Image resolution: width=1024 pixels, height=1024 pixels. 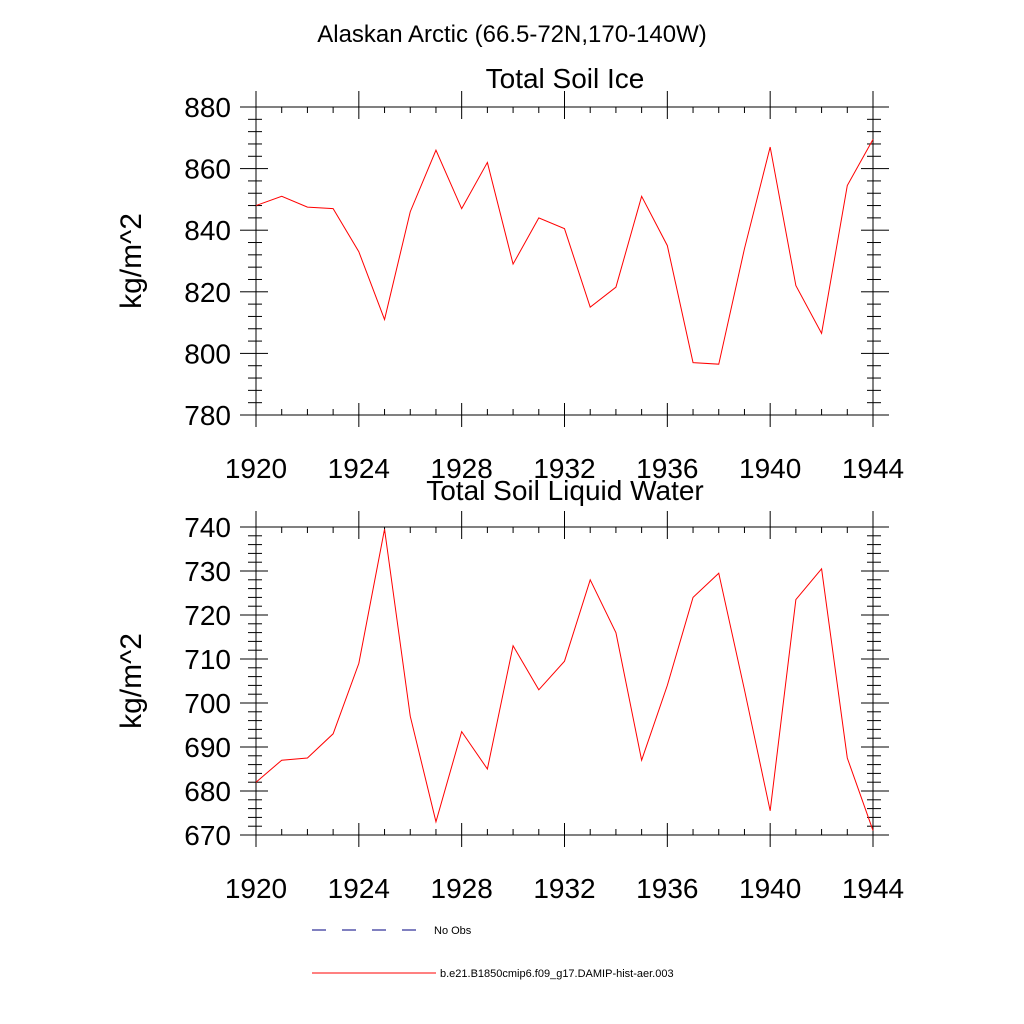 What do you see at coordinates (207, 169) in the screenshot?
I see `y-tick-label: 860` at bounding box center [207, 169].